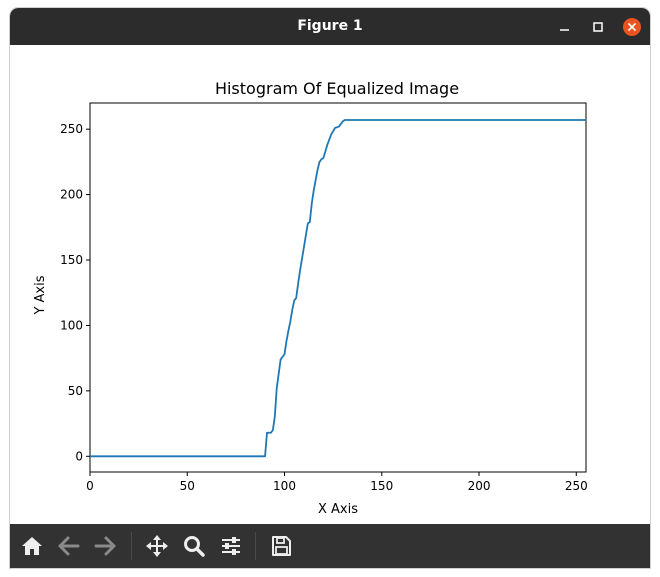 The height and width of the screenshot is (577, 660). I want to click on x-tick-label: 100, so click(284, 486).